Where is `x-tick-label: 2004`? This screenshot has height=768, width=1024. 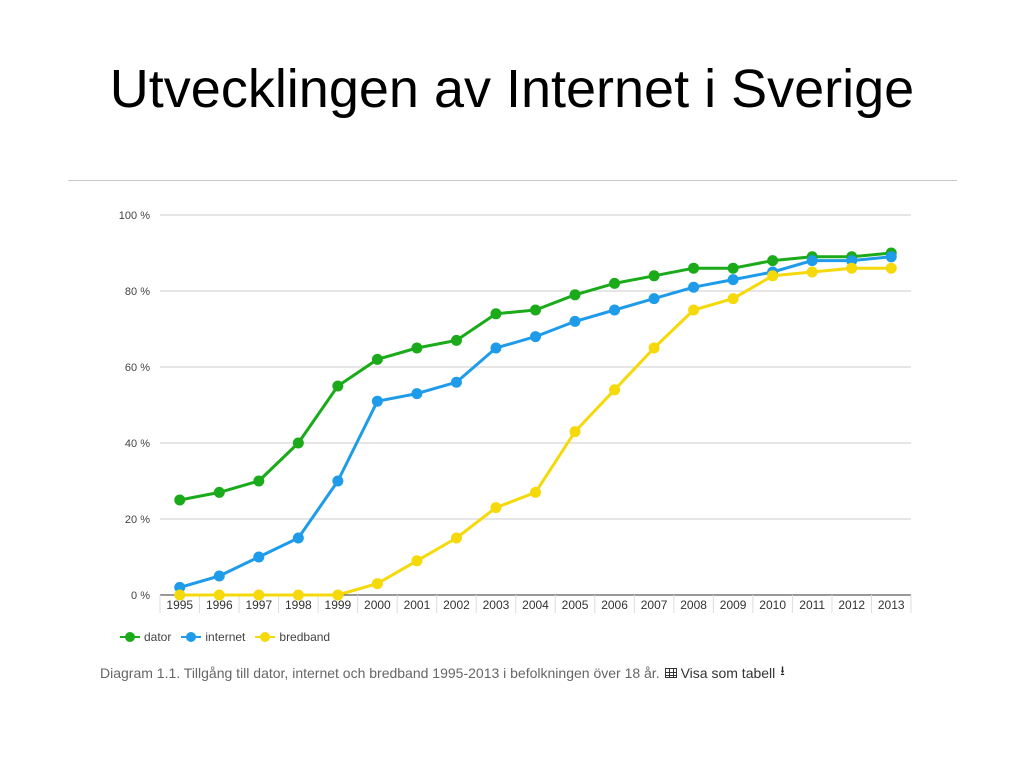 x-tick-label: 2004 is located at coordinates (535, 605).